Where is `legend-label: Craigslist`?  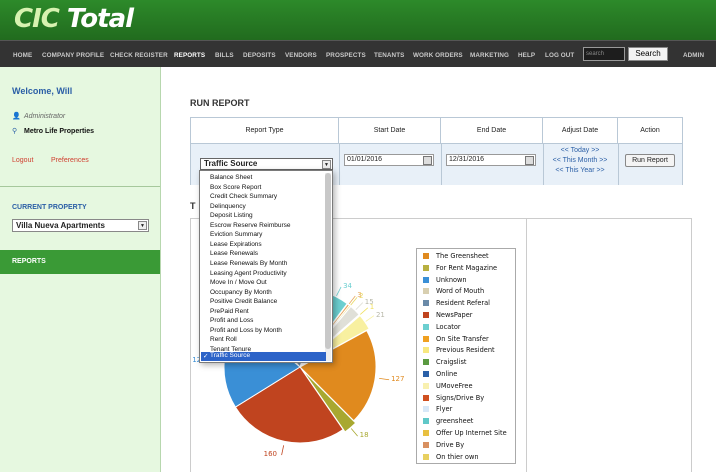
legend-label: Craigslist is located at coordinates (451, 362).